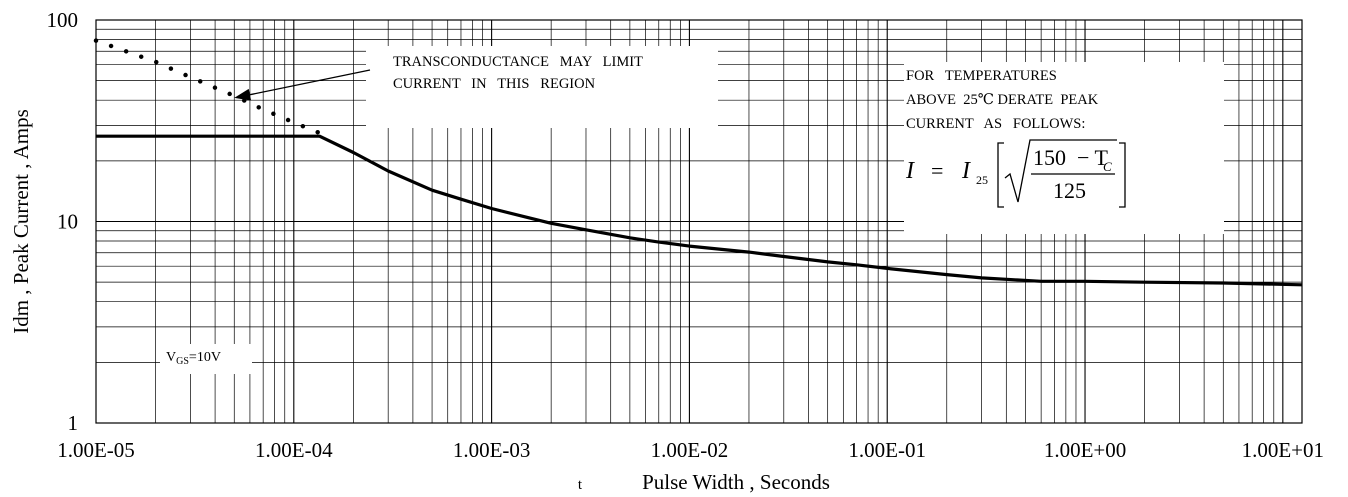 This screenshot has width=1348, height=497. I want to click on x-tick-label: 1.00E+01, so click(1283, 450).